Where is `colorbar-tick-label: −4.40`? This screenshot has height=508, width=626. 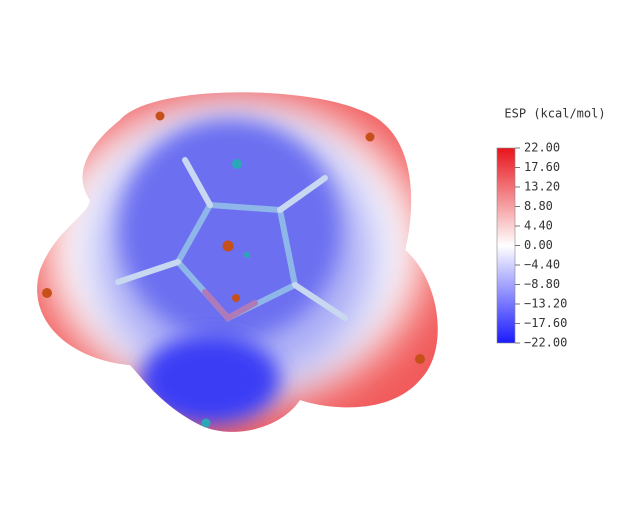
colorbar-tick-label: −4.40 is located at coordinates (542, 265).